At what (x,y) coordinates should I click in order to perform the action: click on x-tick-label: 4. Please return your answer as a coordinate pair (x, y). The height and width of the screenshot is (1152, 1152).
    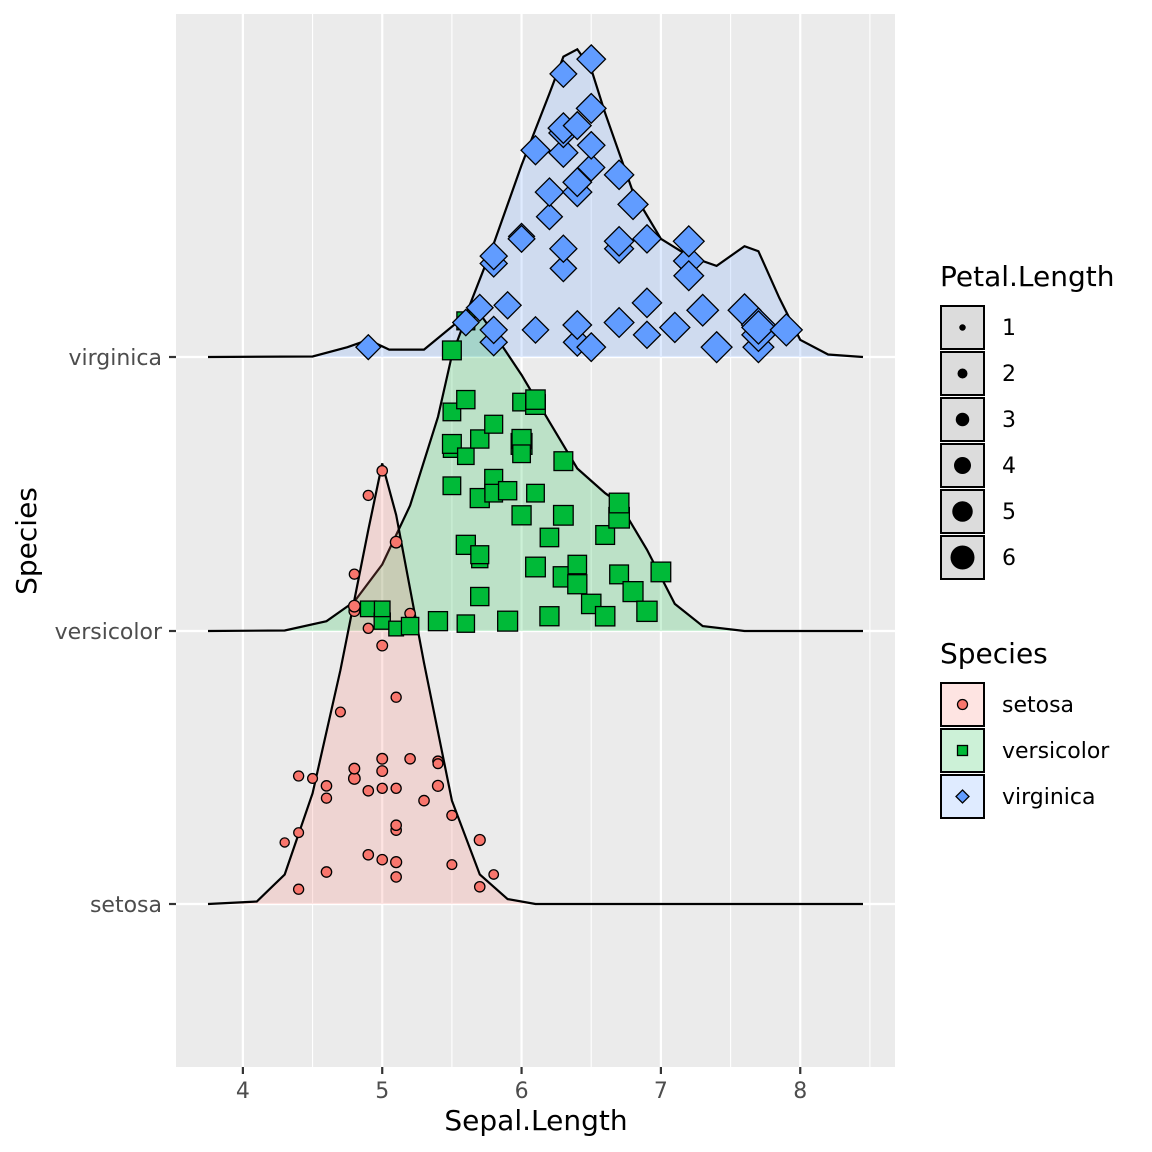
    Looking at the image, I should click on (243, 1091).